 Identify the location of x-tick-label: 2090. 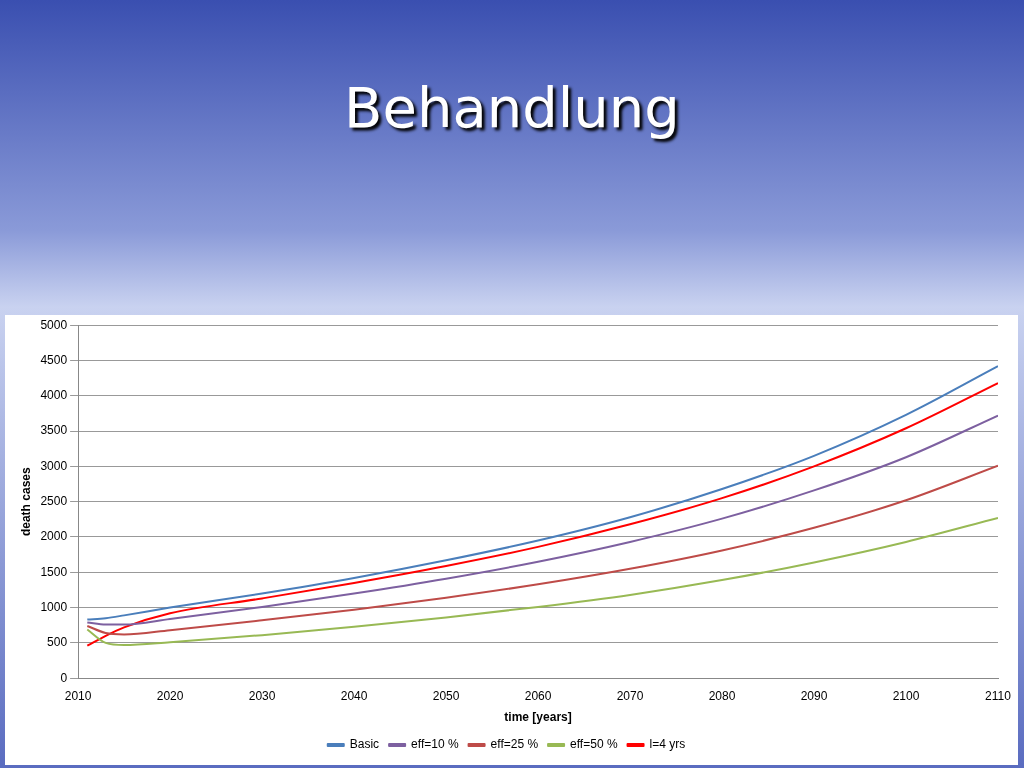
(814, 695).